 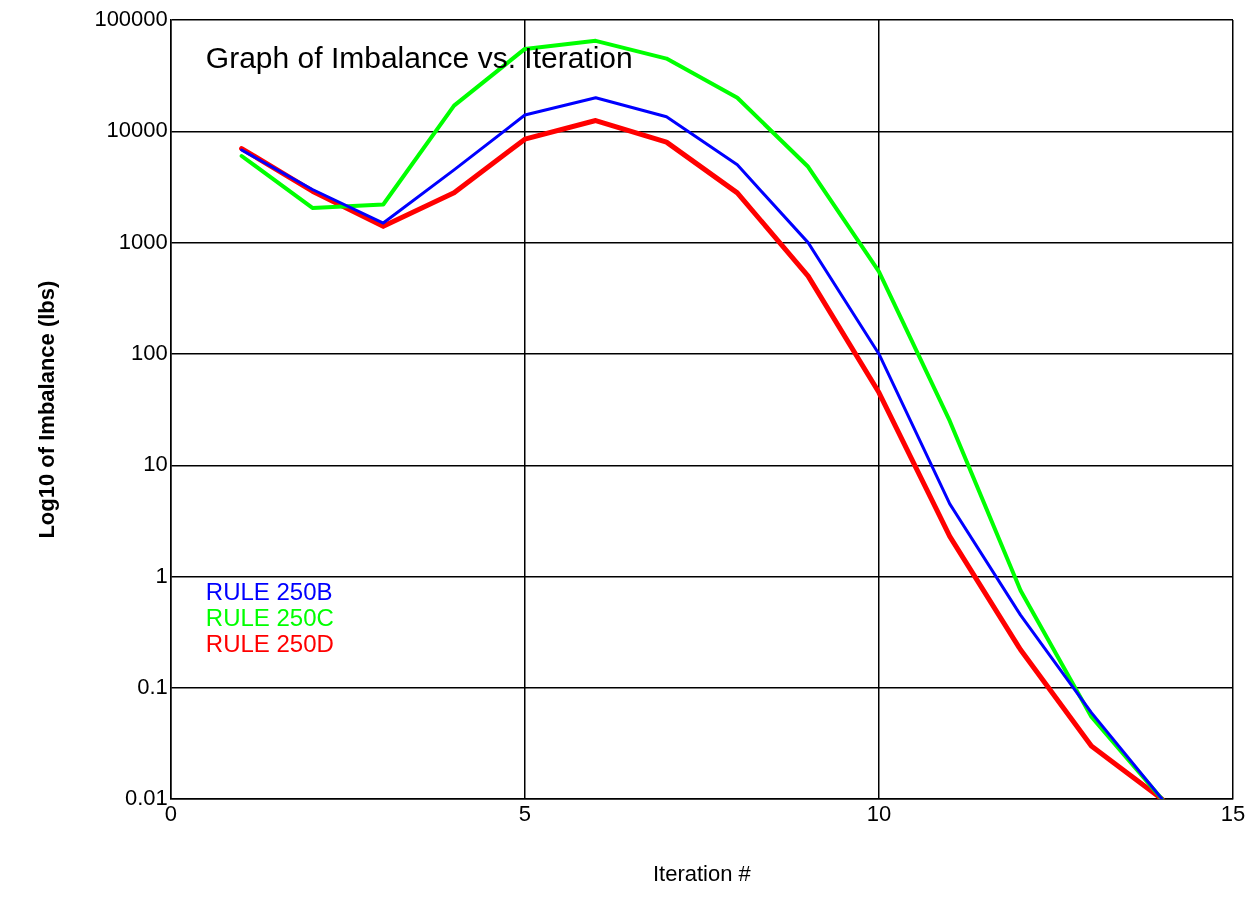 I want to click on y-tick-label: 10, so click(x=155, y=464).